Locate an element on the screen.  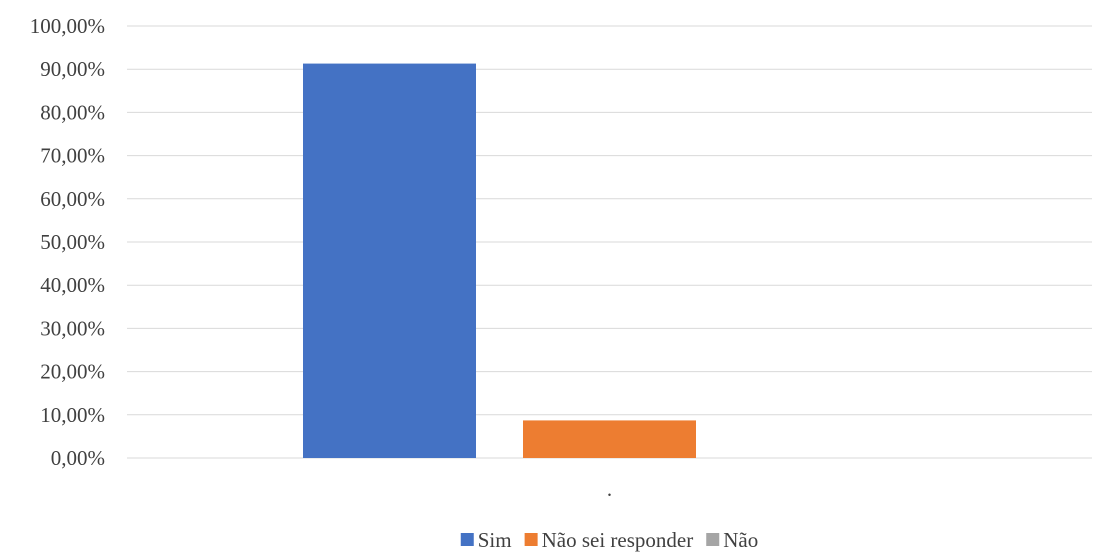
legend-label: Não is located at coordinates (740, 540).